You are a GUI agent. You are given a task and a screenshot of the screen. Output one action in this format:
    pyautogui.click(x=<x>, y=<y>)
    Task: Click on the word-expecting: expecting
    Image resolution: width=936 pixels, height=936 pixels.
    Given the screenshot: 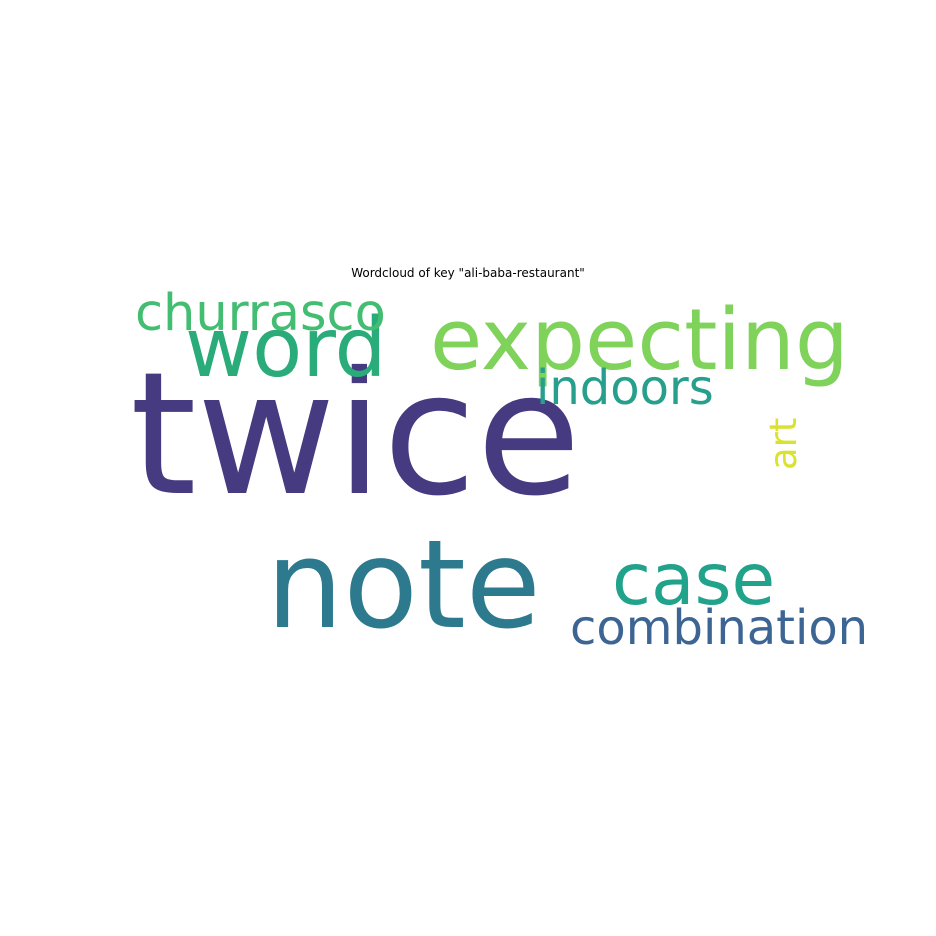 What is the action you would take?
    pyautogui.click(x=639, y=340)
    